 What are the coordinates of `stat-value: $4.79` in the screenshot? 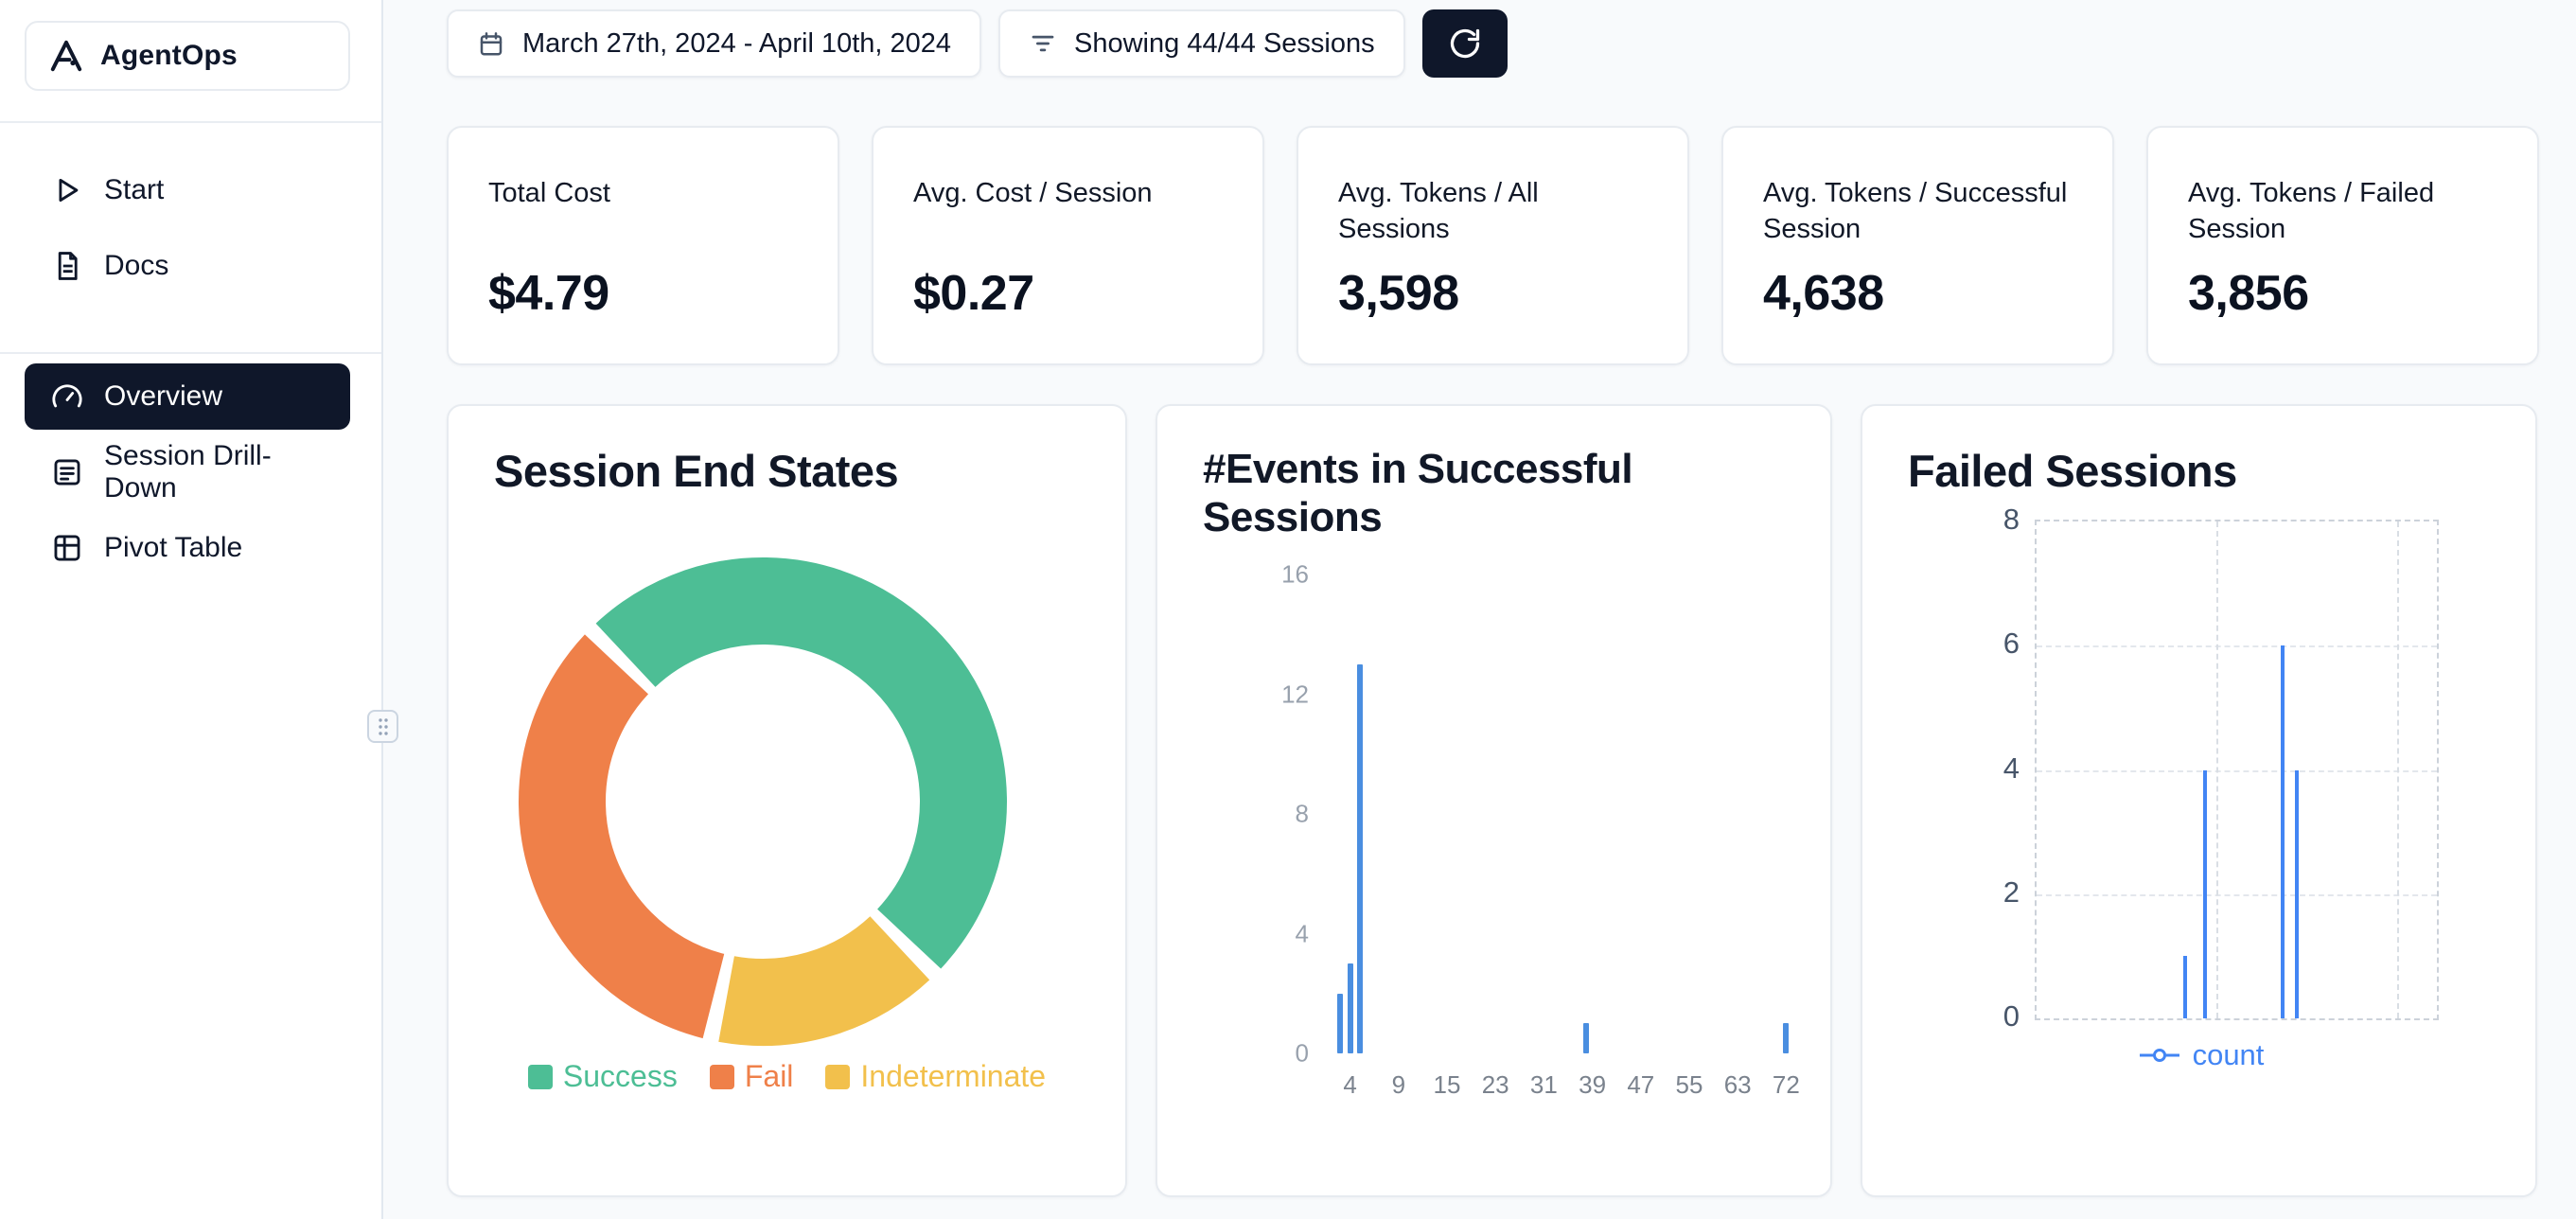 It's located at (548, 293).